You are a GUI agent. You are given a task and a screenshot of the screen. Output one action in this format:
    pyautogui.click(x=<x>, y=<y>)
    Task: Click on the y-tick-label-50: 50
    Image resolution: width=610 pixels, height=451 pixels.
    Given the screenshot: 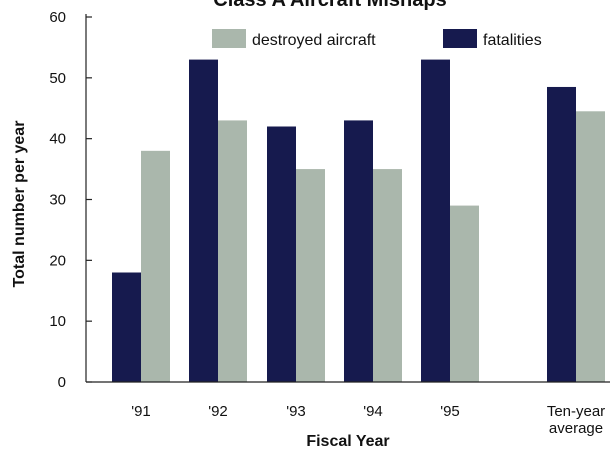 What is the action you would take?
    pyautogui.click(x=57, y=78)
    